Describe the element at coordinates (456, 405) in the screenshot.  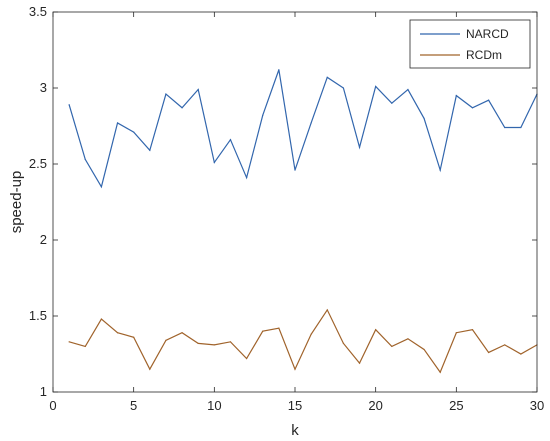
I see `x-tick-label: 25` at that location.